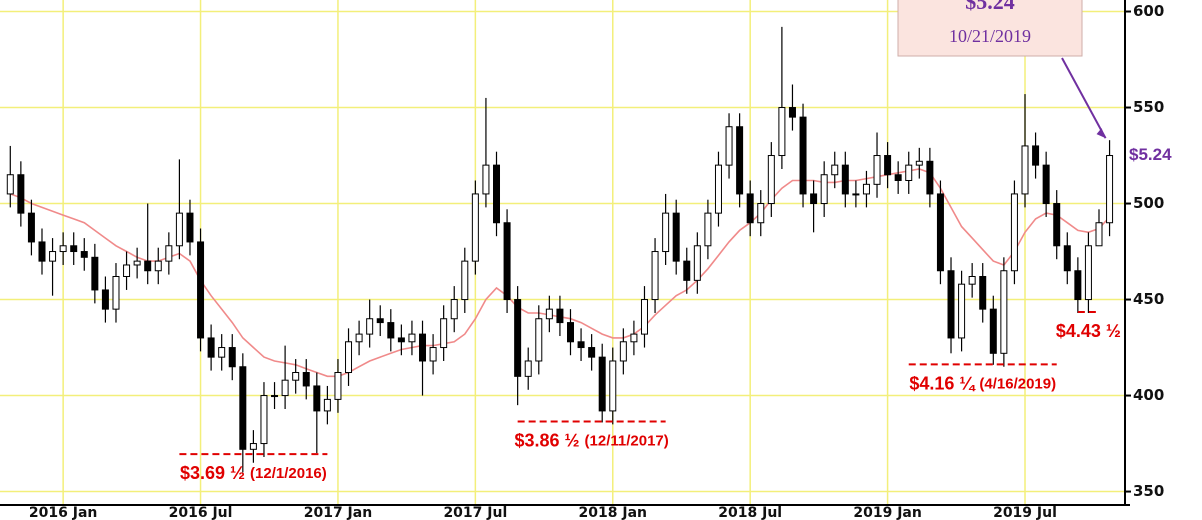 Image resolution: width=1202 pixels, height=520 pixels. I want to click on callout-arrow, so click(1084, 98).